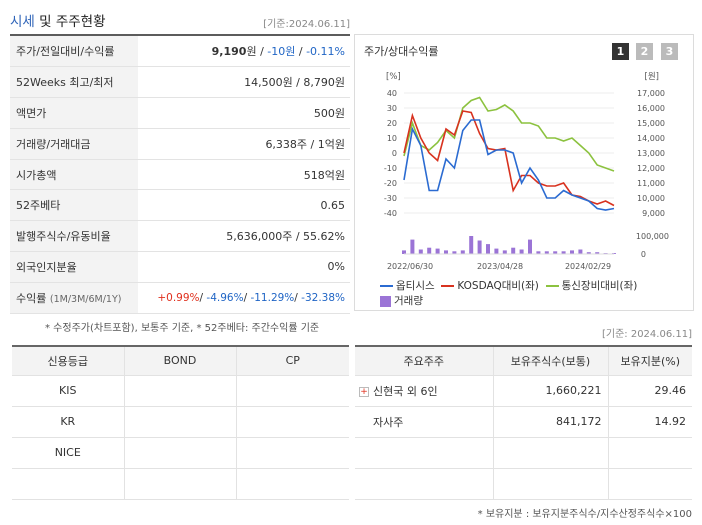  I want to click on table-row: KIS, so click(180, 391).